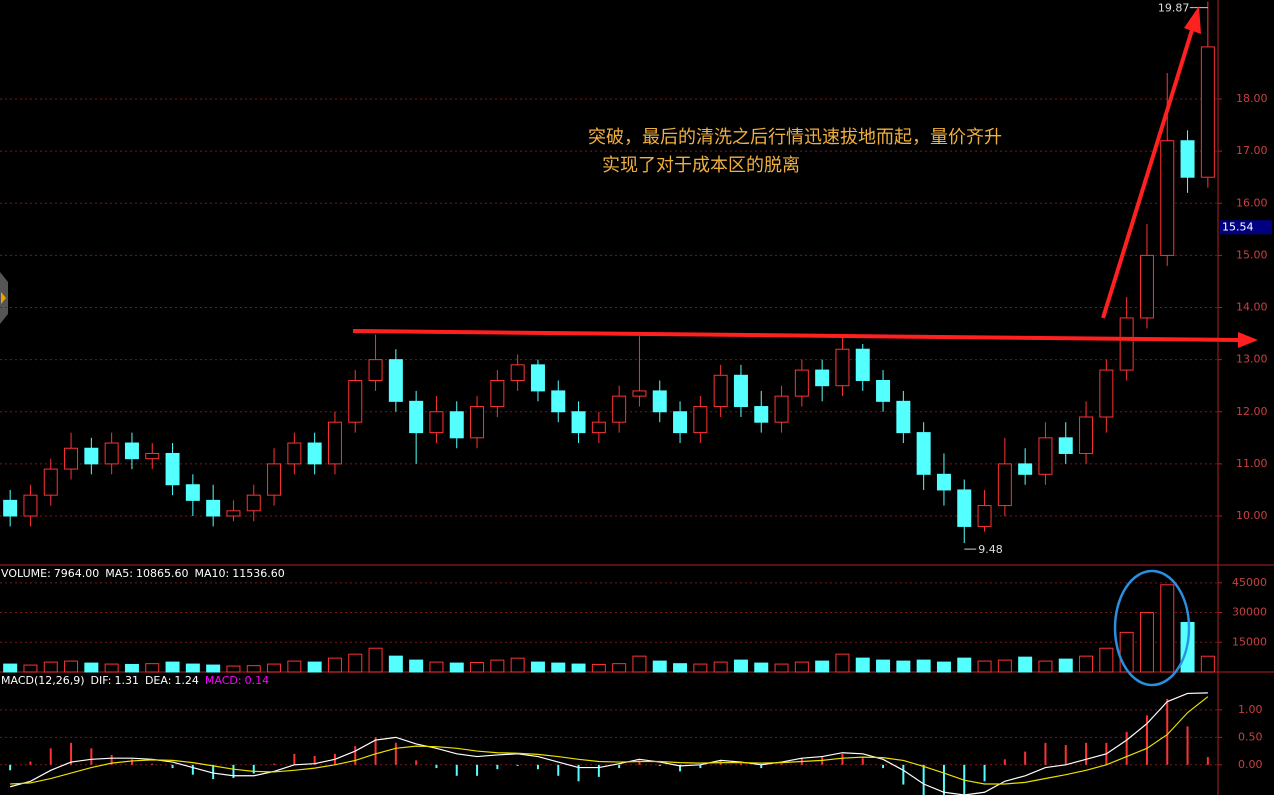 Image resolution: width=1274 pixels, height=795 pixels. I want to click on indicator-value: 0.14, so click(257, 680).